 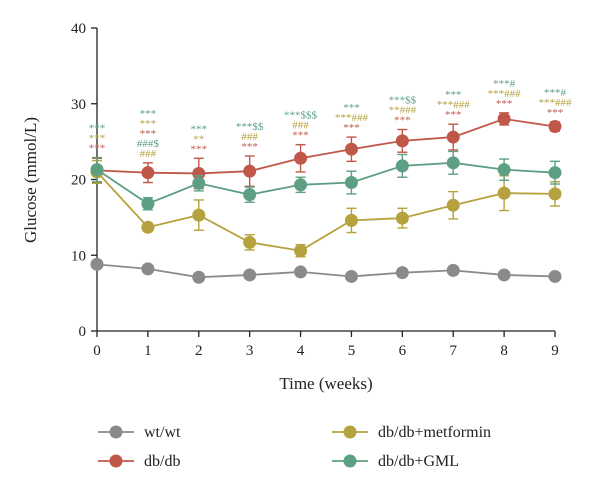 I want to click on y-tick-label: 30, so click(x=78, y=105).